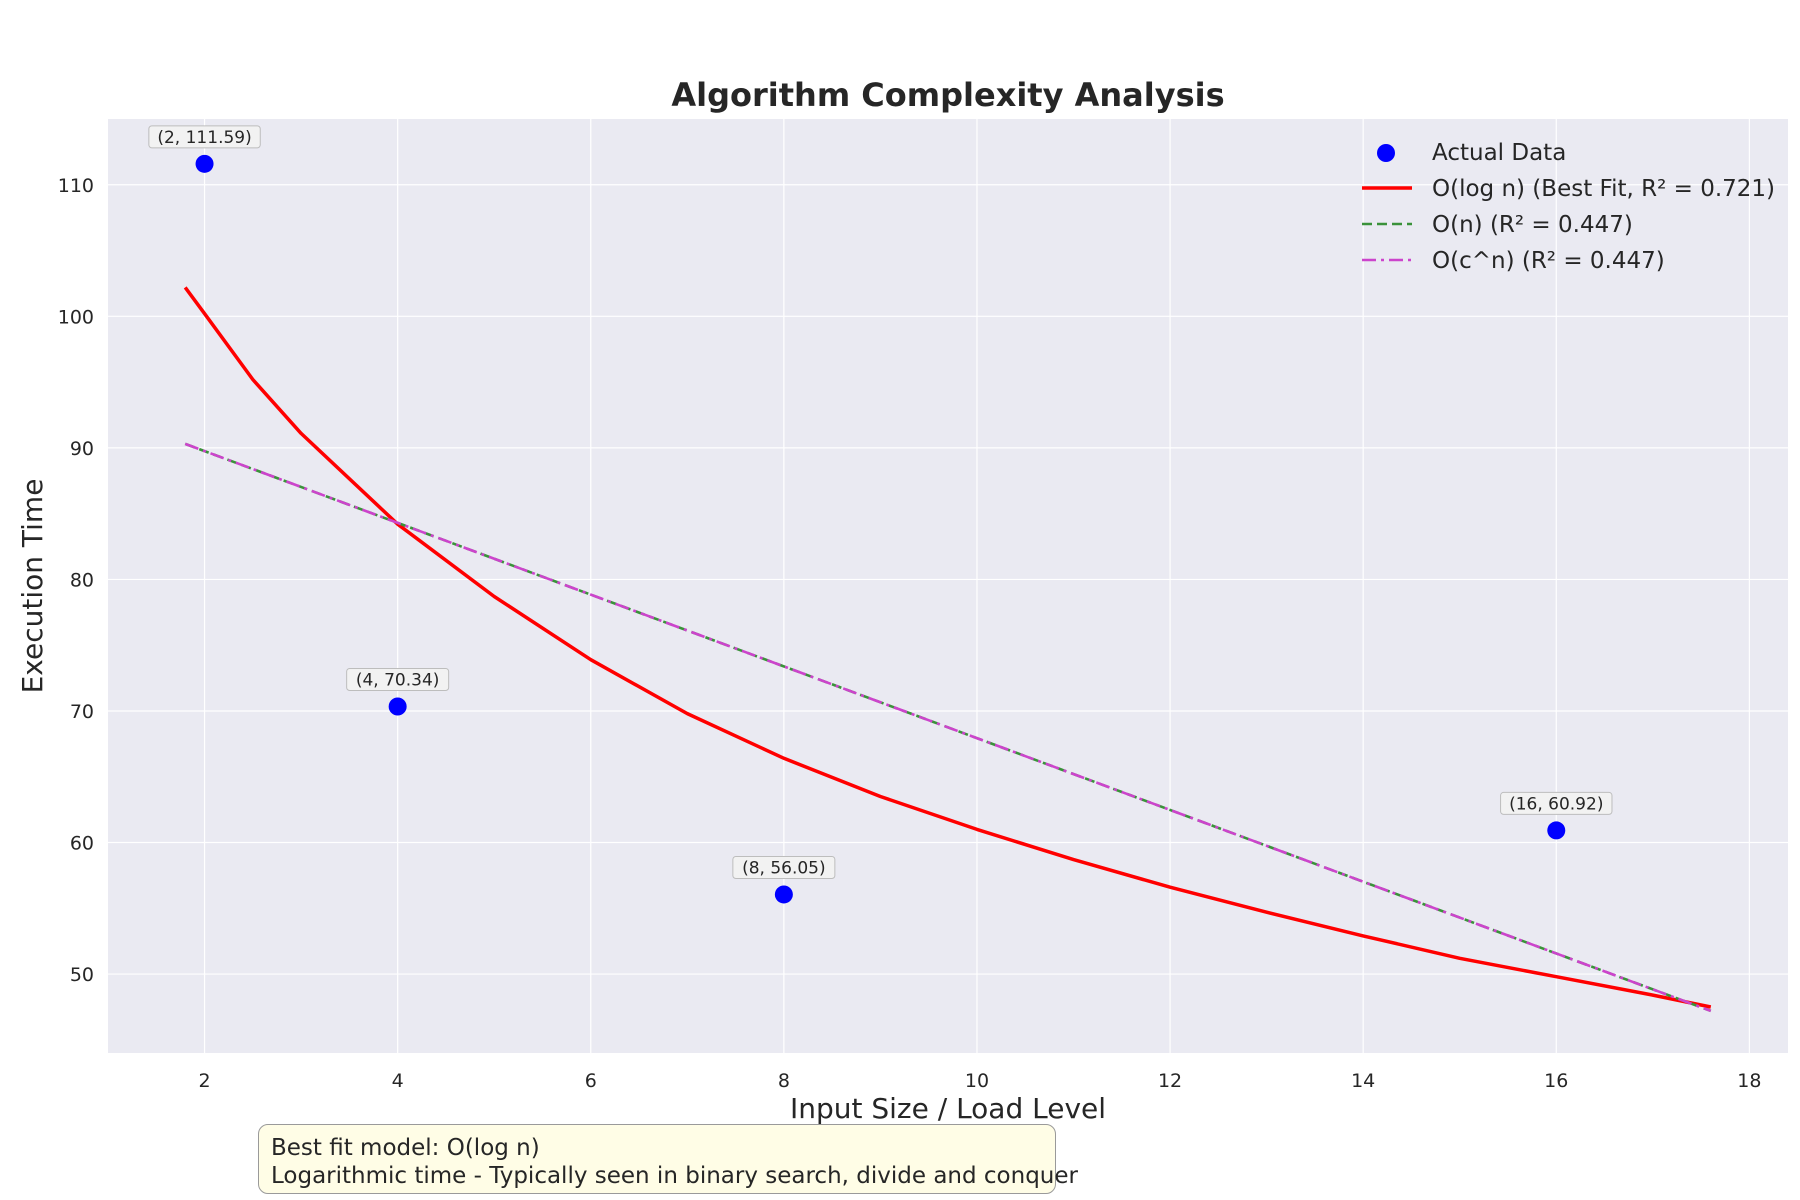 The height and width of the screenshot is (1200, 1800). Describe the element at coordinates (948, 1108) in the screenshot. I see `x-axis-label: Input Size / Load Level` at that location.